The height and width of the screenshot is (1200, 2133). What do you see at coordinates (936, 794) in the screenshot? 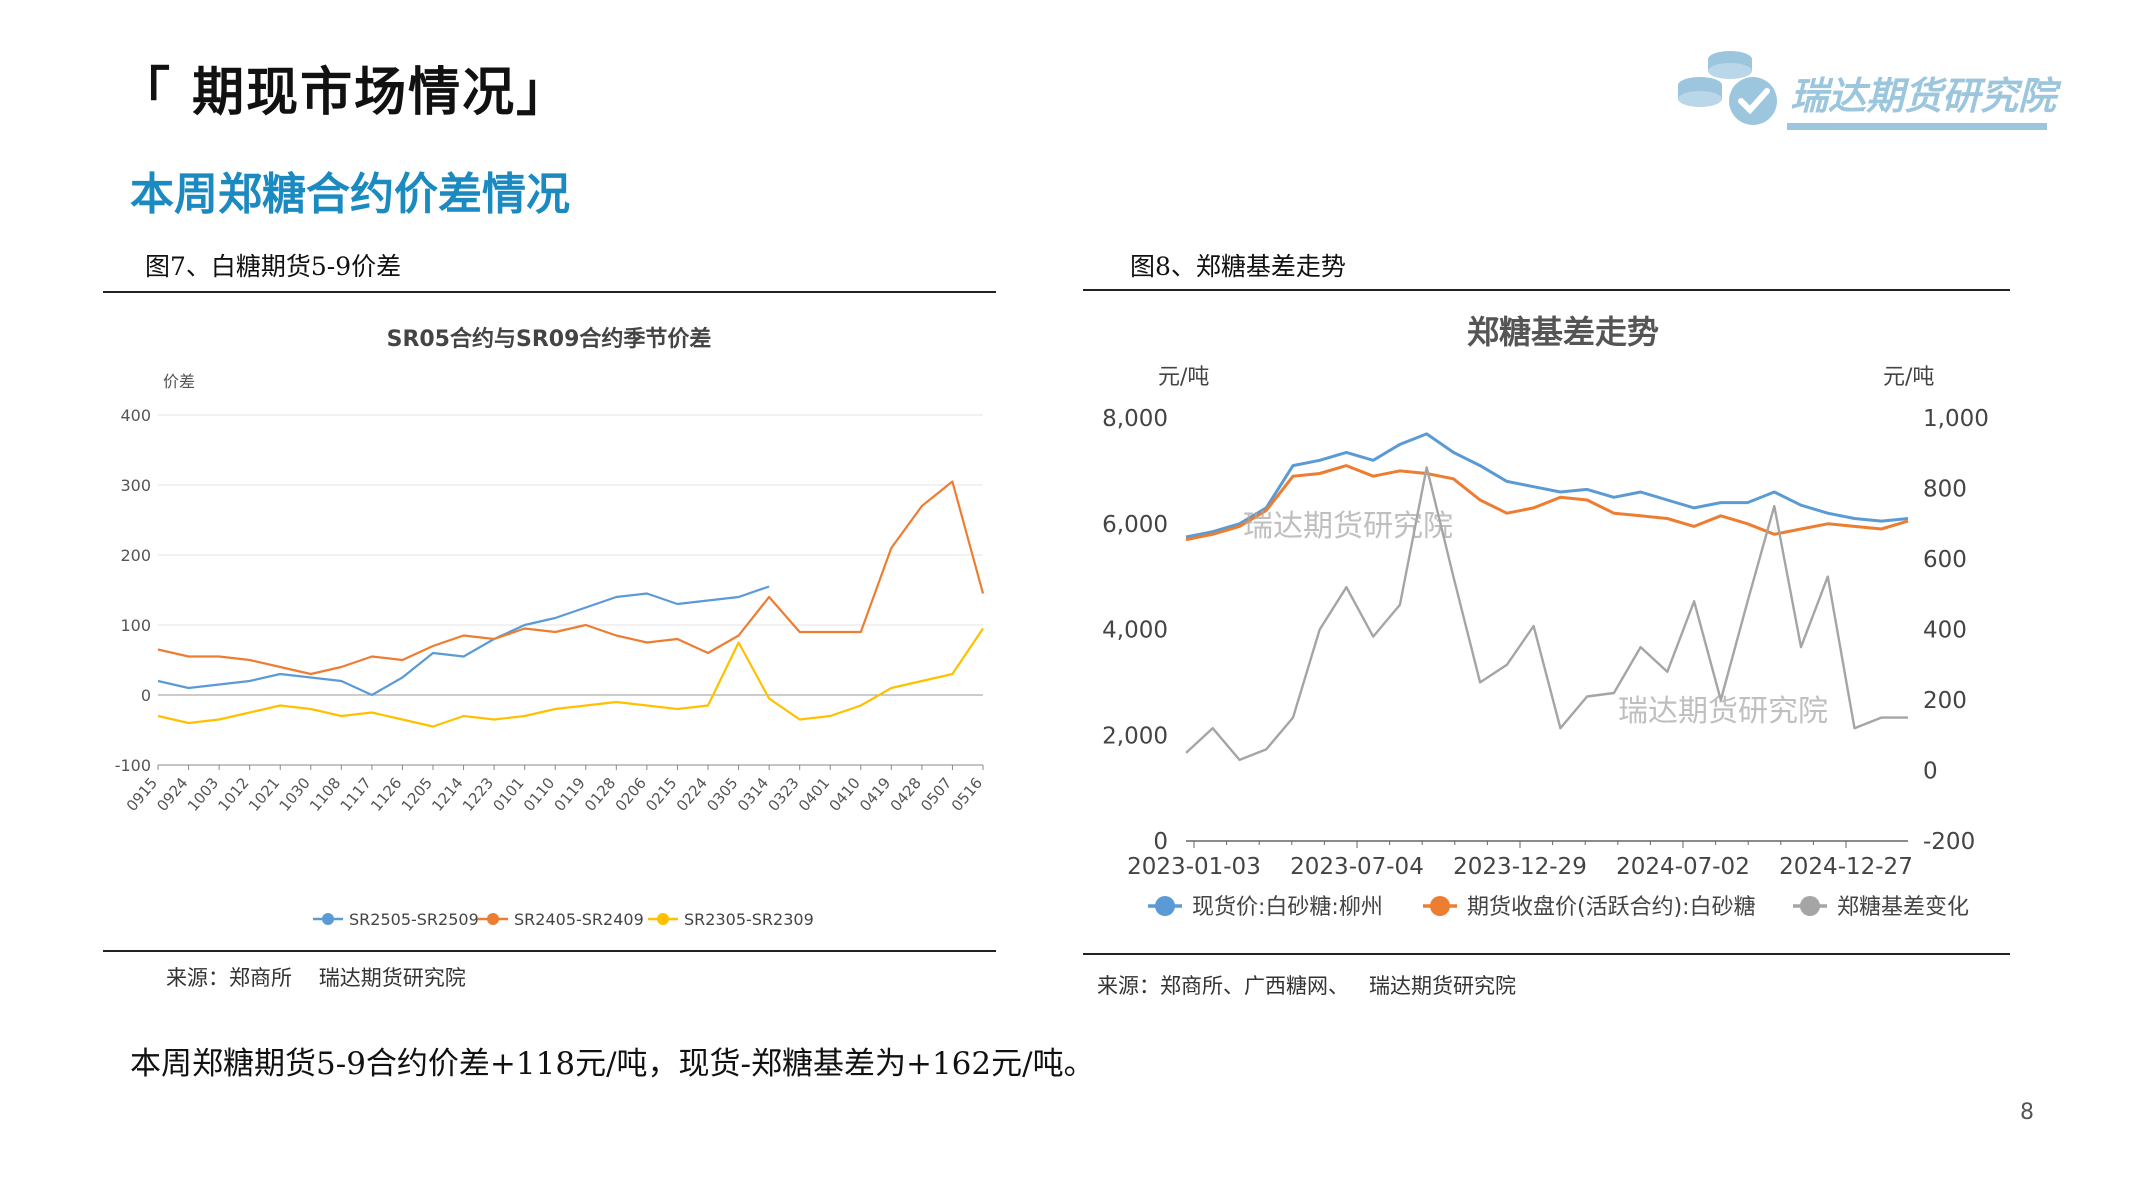
I see `x-tick-label: 0507` at bounding box center [936, 794].